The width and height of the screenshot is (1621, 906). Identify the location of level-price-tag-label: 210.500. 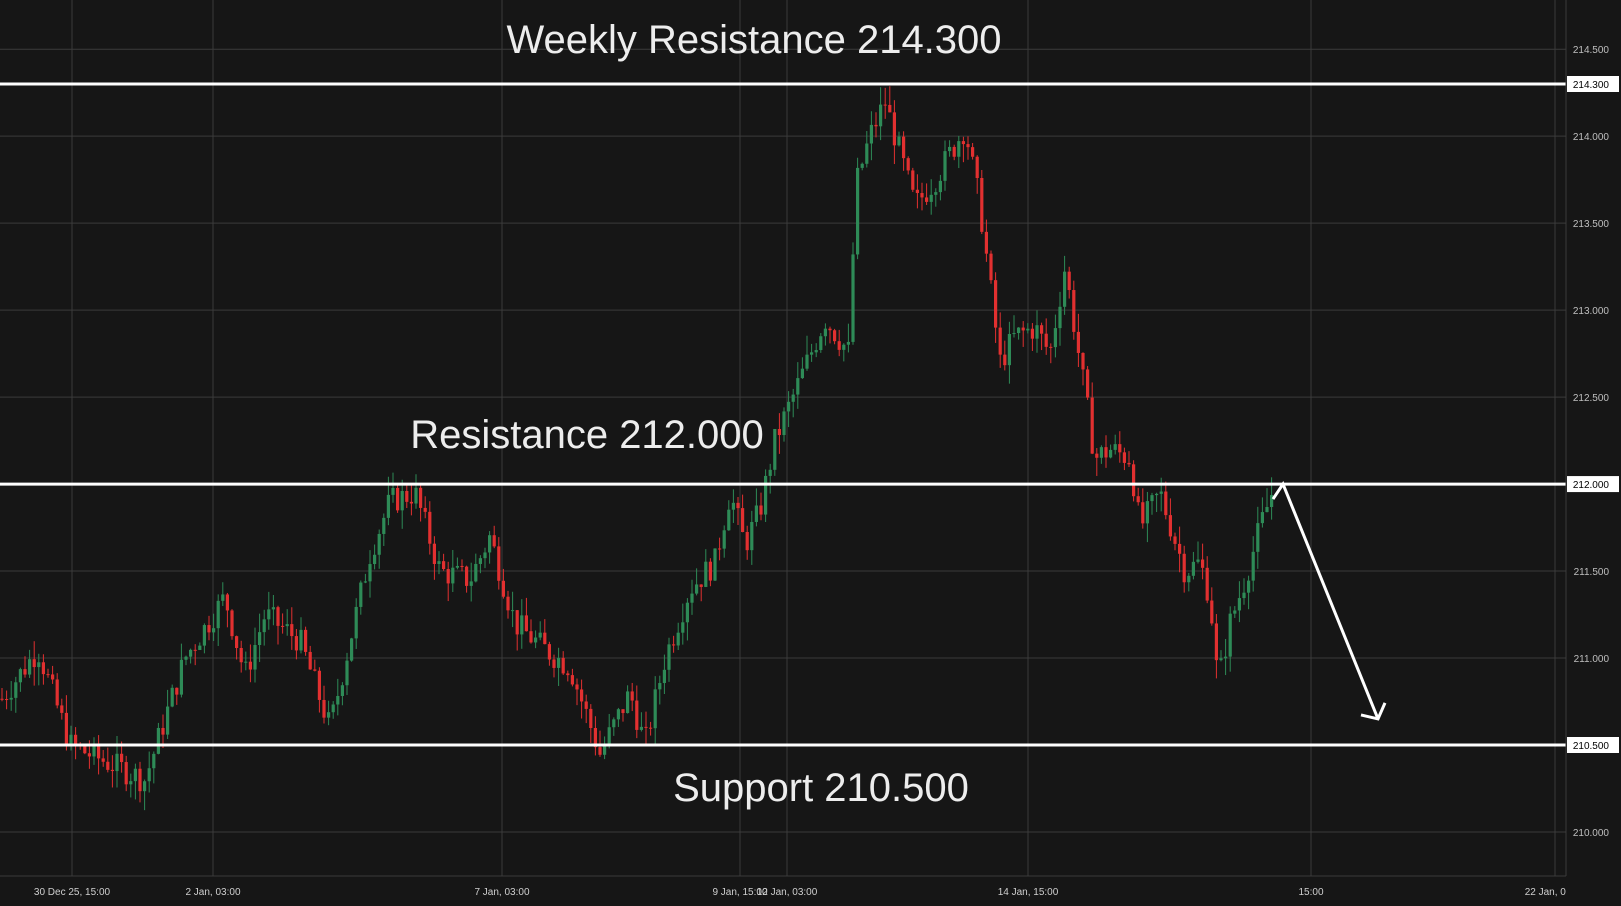
(1591, 746).